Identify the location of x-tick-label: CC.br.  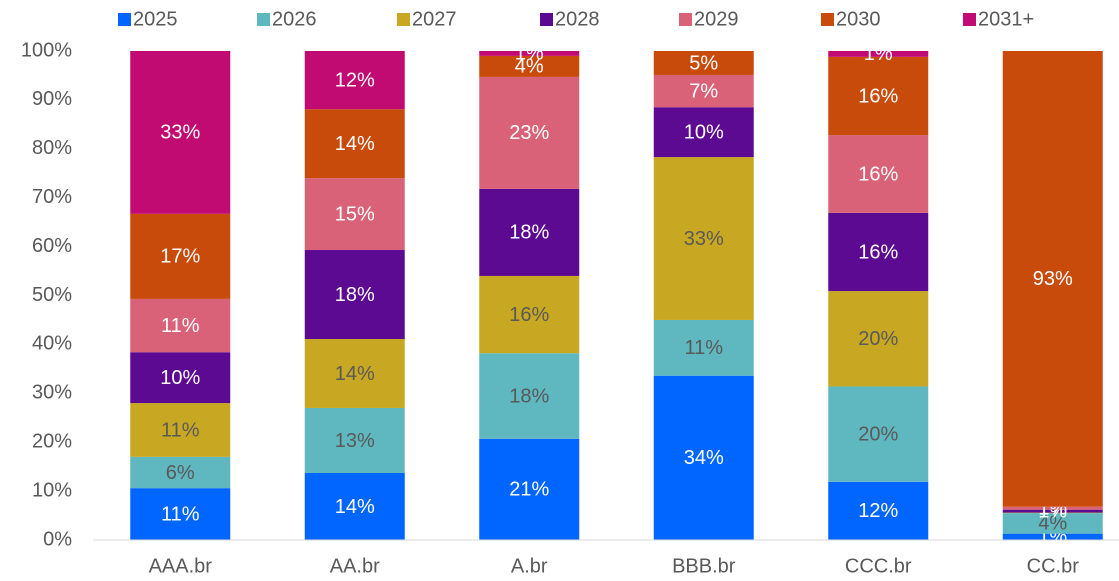
(1053, 566).